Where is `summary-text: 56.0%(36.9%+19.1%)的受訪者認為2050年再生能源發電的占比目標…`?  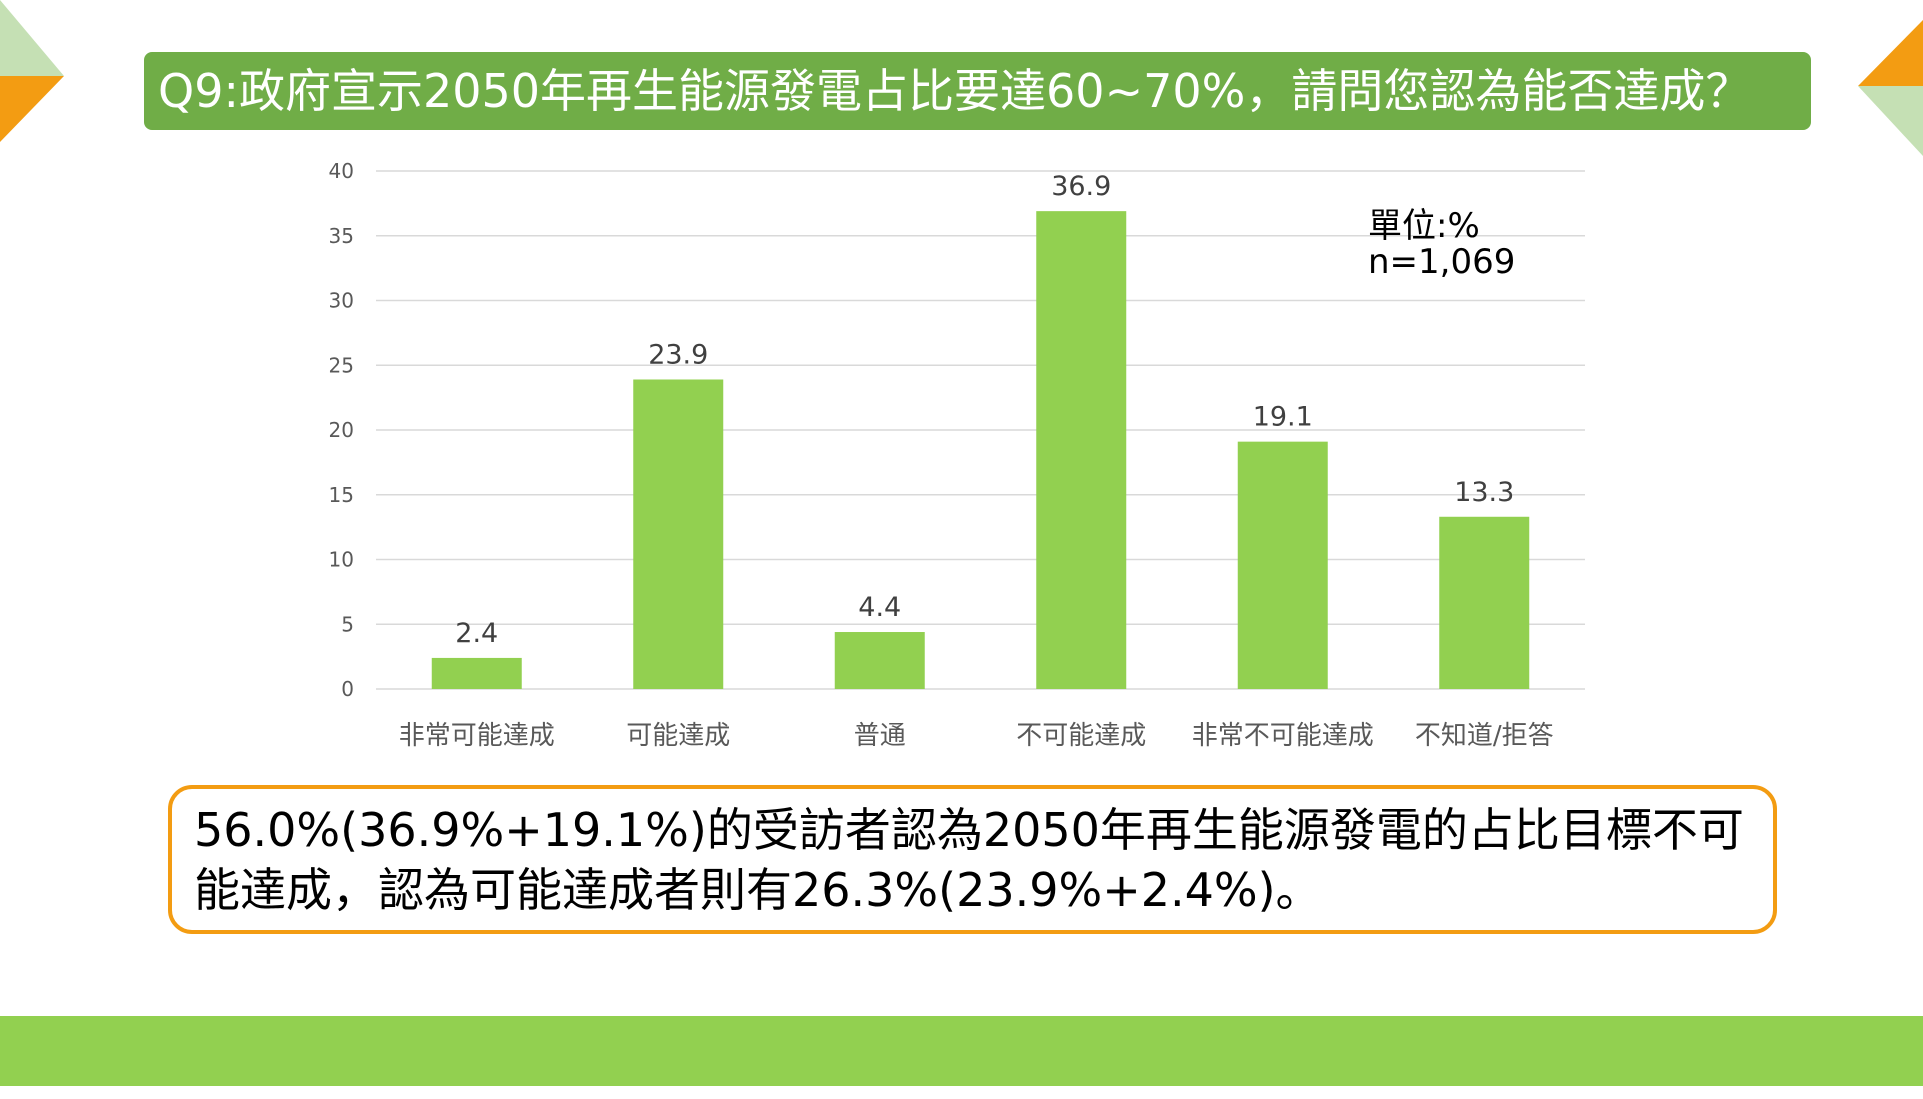
summary-text: 56.0%(36.9%+19.1%)的受訪者認為2050年再生能源發電的占比目標… is located at coordinates (969, 860).